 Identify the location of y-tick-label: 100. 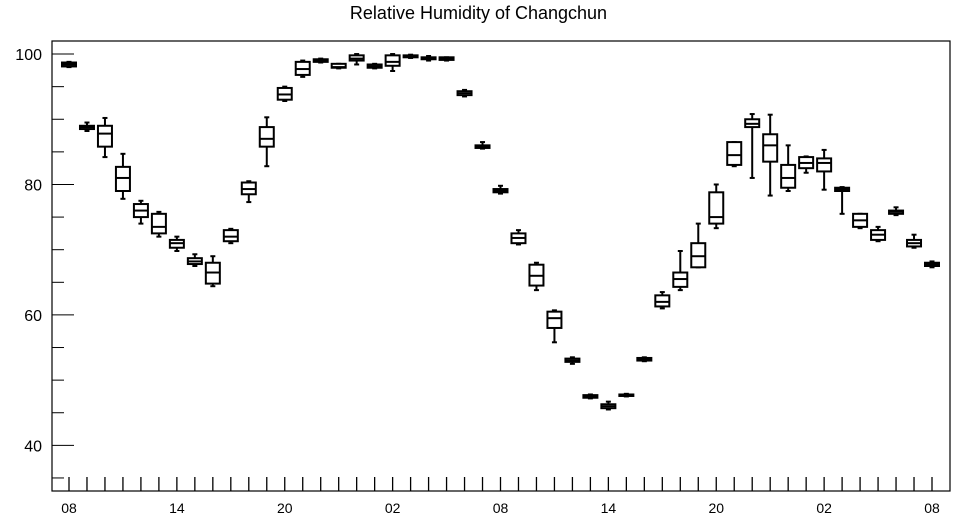
(28, 55).